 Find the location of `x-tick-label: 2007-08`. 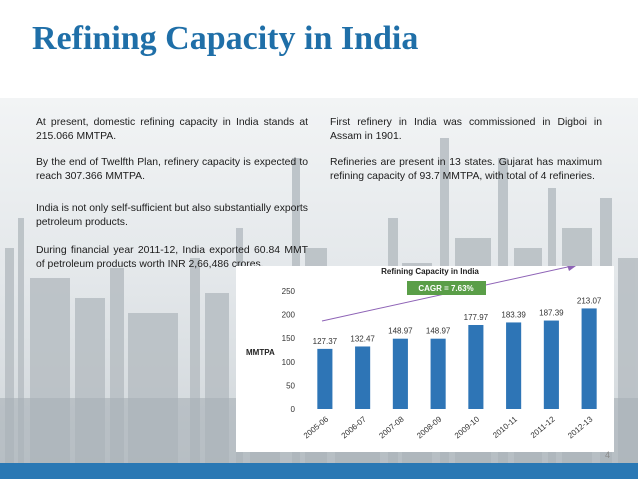

x-tick-label: 2007-08 is located at coordinates (391, 427).